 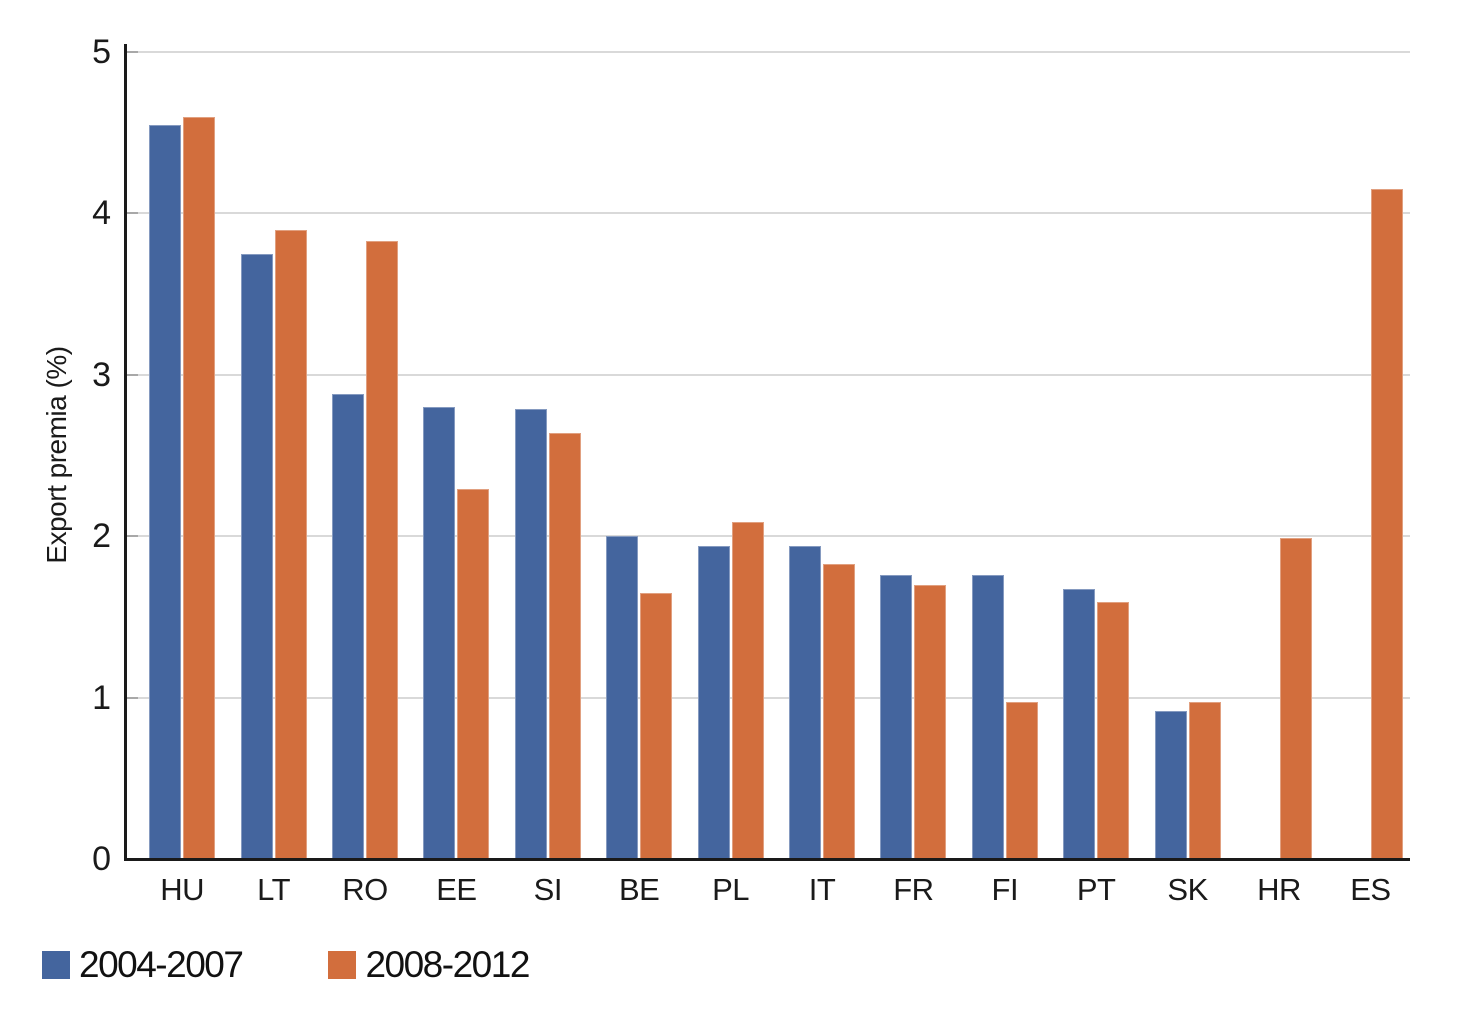 I want to click on bar-FI-2008-2012, so click(x=1021, y=780).